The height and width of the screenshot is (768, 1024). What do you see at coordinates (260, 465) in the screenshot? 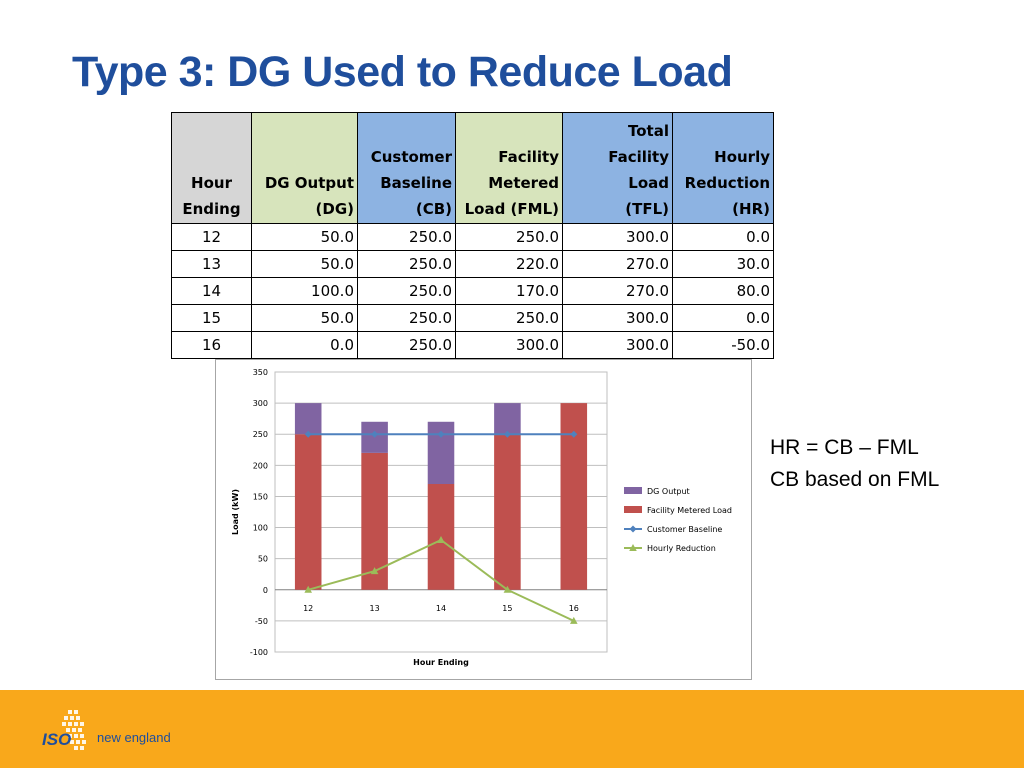
I see `y-tick-label: 200` at bounding box center [260, 465].